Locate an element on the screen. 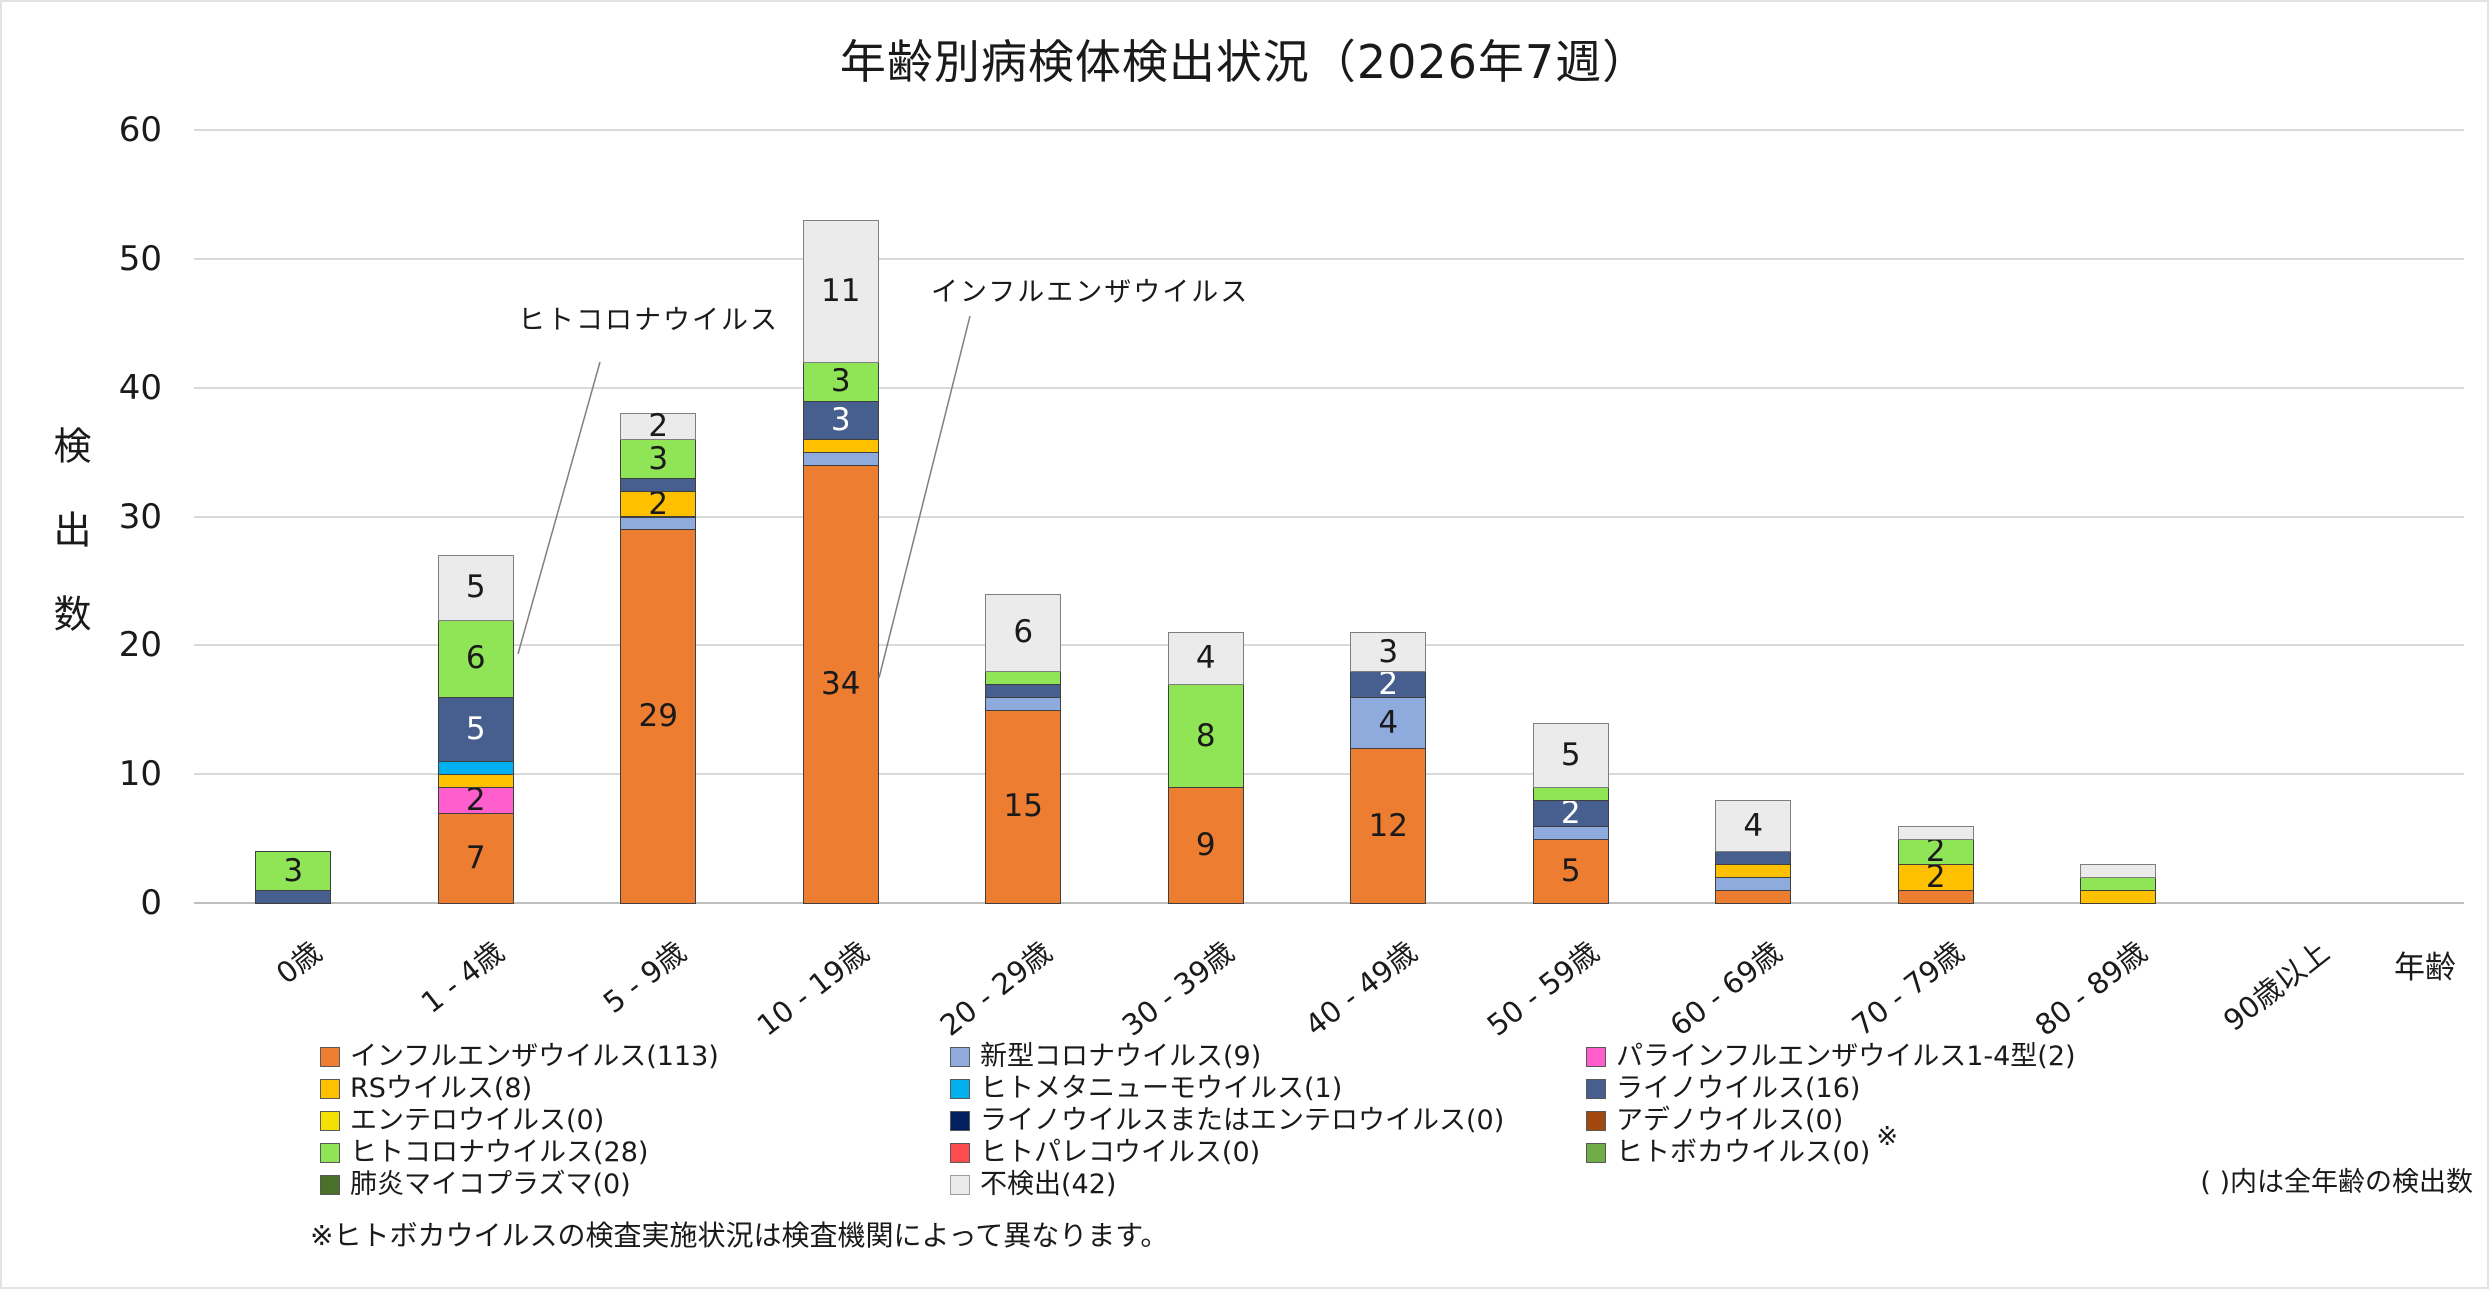  x-axis-label: 10 - 19歳 is located at coordinates (813, 988).